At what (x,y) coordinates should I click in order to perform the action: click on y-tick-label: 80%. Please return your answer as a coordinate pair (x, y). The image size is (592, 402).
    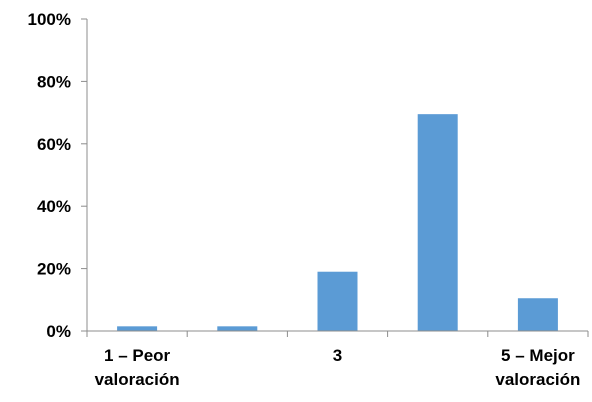
    Looking at the image, I should click on (54, 81).